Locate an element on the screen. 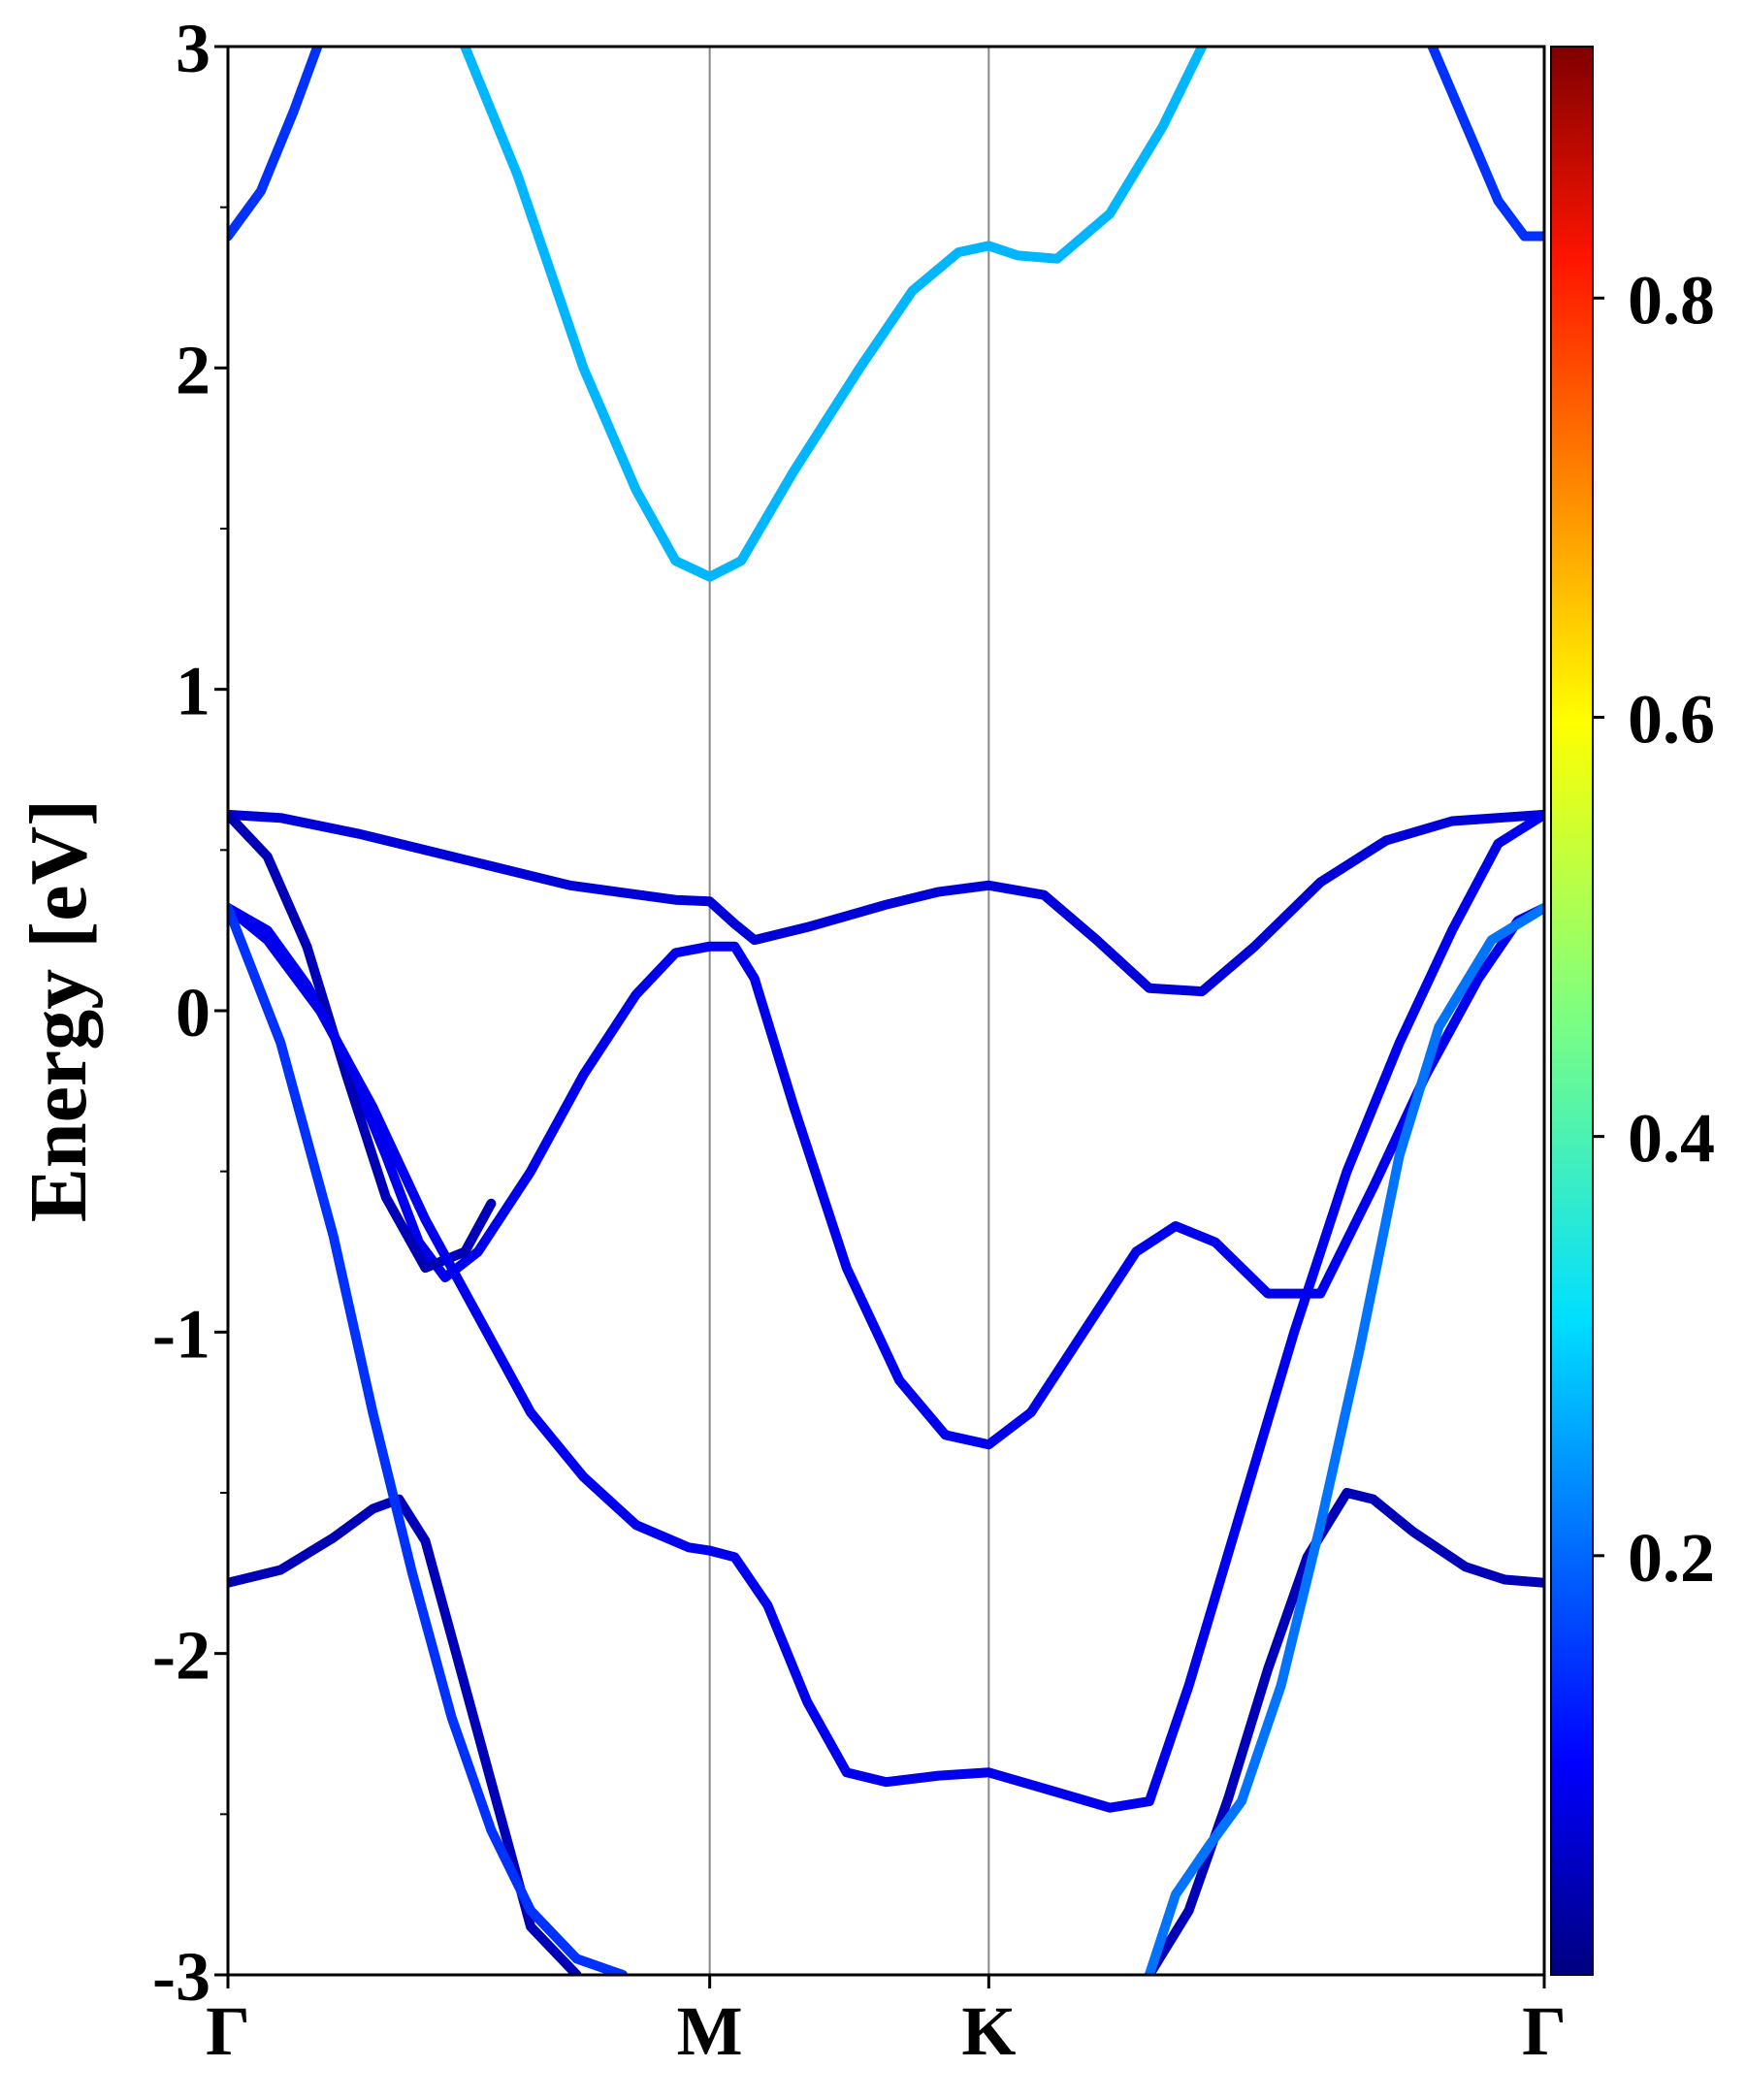 Image resolution: width=1746 pixels, height=2100 pixels. ytick-label-1: -2 is located at coordinates (181, 1656).